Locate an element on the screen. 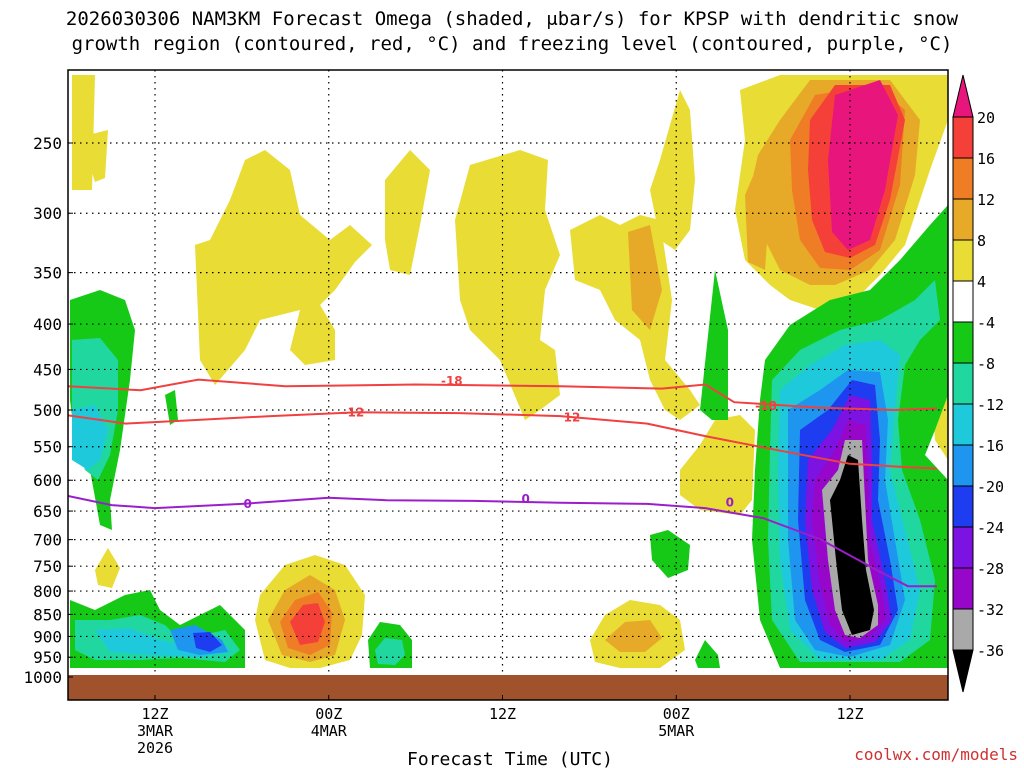 This screenshot has height=768, width=1024. shade-upper-magenta-right is located at coordinates (863, 165).